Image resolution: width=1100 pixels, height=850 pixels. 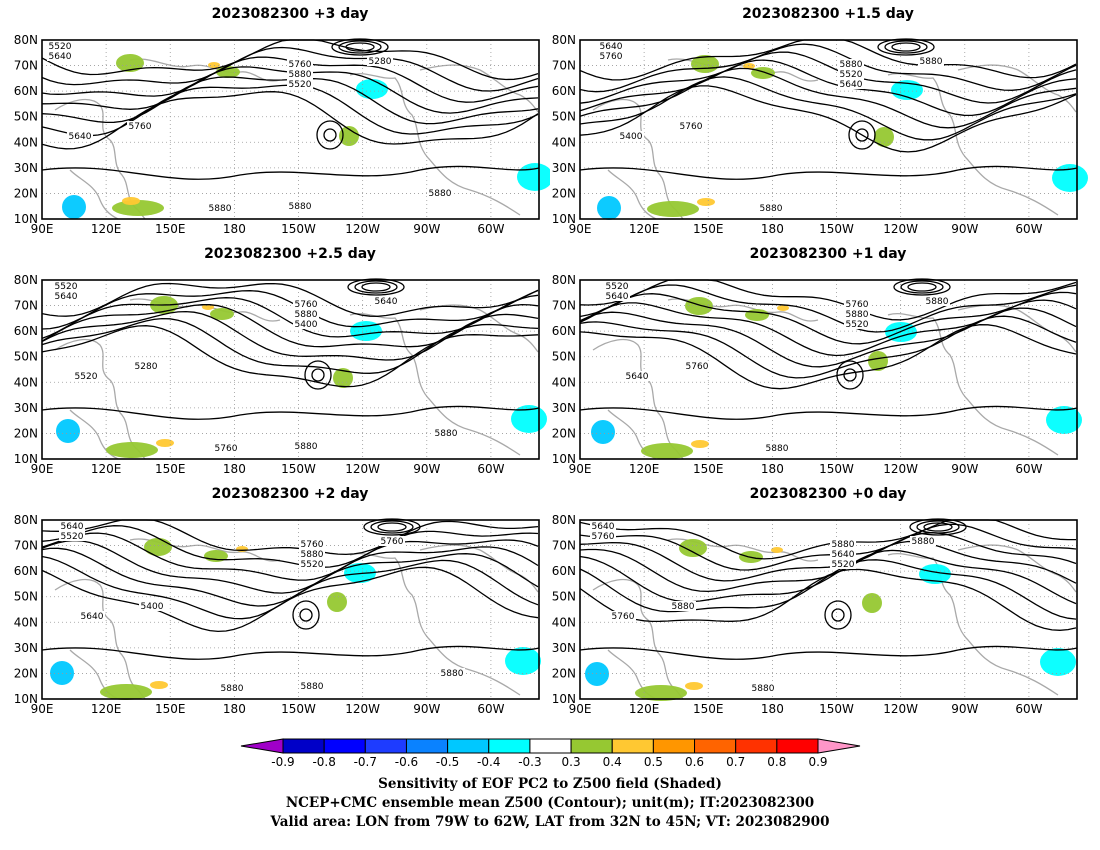 I want to click on colorbar-tick-label: -0.7, so click(x=365, y=762).